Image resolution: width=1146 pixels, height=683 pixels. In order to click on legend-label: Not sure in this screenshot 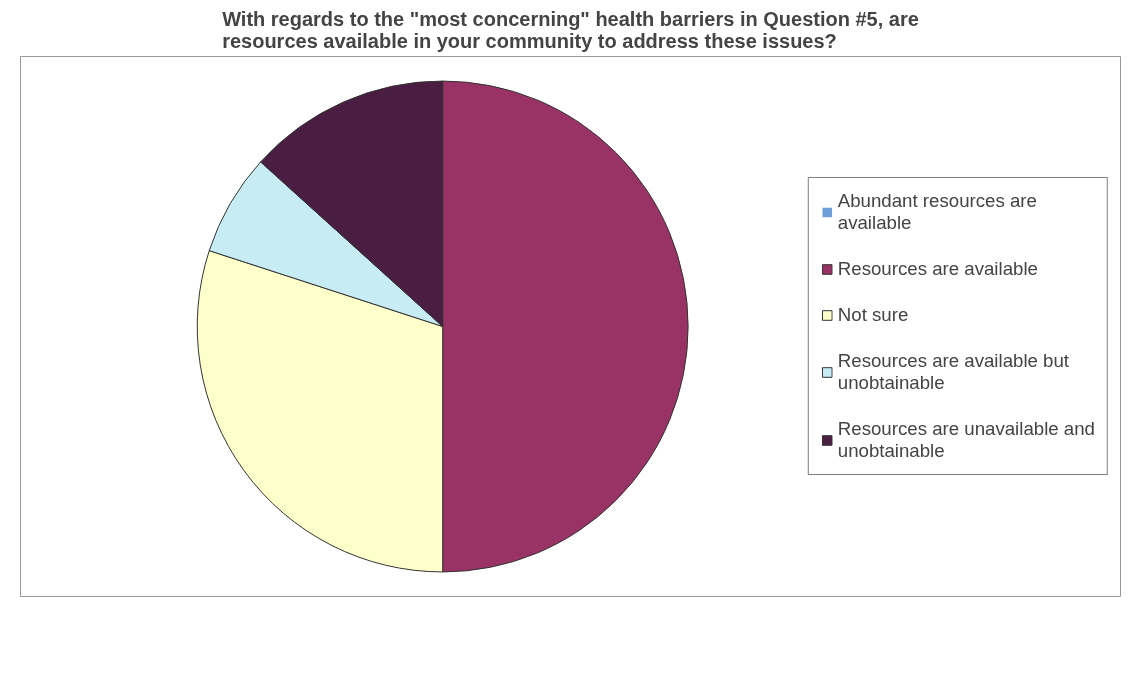, I will do `click(873, 315)`.